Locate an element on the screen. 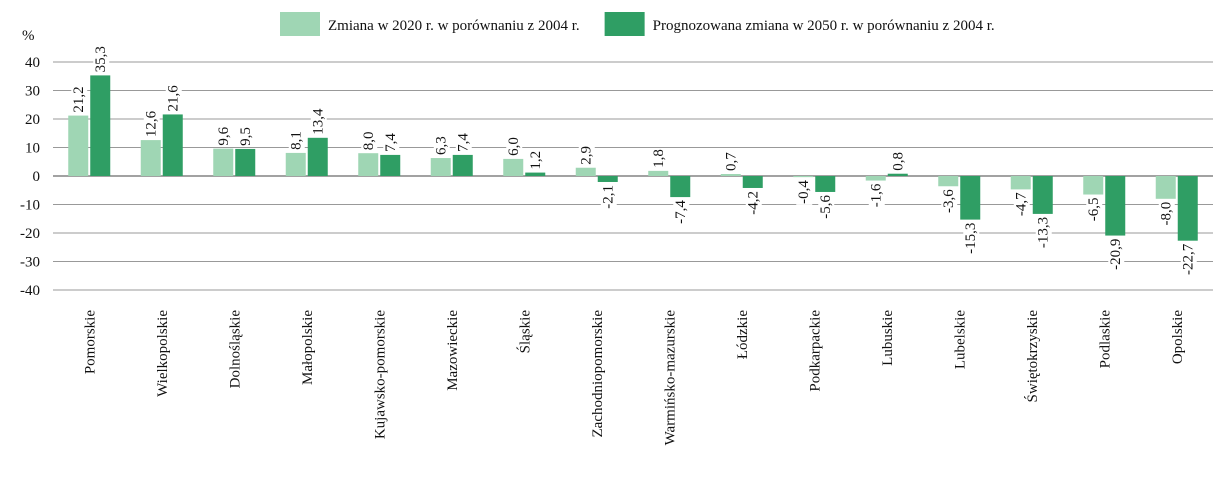 The width and height of the screenshot is (1217, 490). value-label: -5,6 is located at coordinates (826, 206).